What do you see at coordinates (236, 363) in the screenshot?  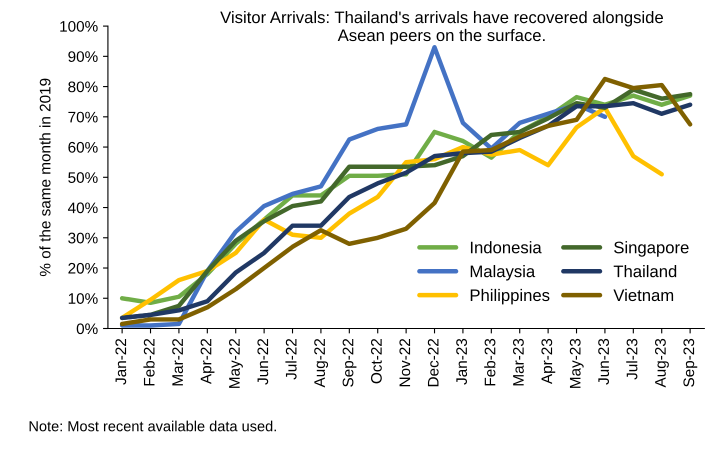 I see `x-tick-label: May-22` at bounding box center [236, 363].